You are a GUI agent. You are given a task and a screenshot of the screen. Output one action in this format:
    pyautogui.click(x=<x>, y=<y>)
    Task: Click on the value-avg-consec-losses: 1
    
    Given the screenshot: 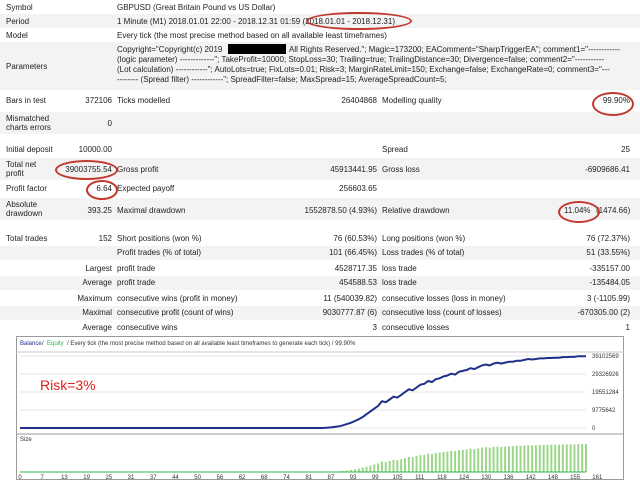 What is the action you would take?
    pyautogui.click(x=627, y=327)
    